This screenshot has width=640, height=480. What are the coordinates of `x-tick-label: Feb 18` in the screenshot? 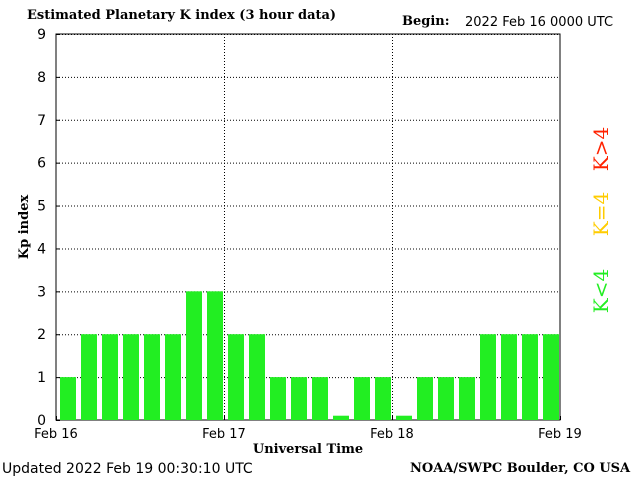 It's located at (392, 434).